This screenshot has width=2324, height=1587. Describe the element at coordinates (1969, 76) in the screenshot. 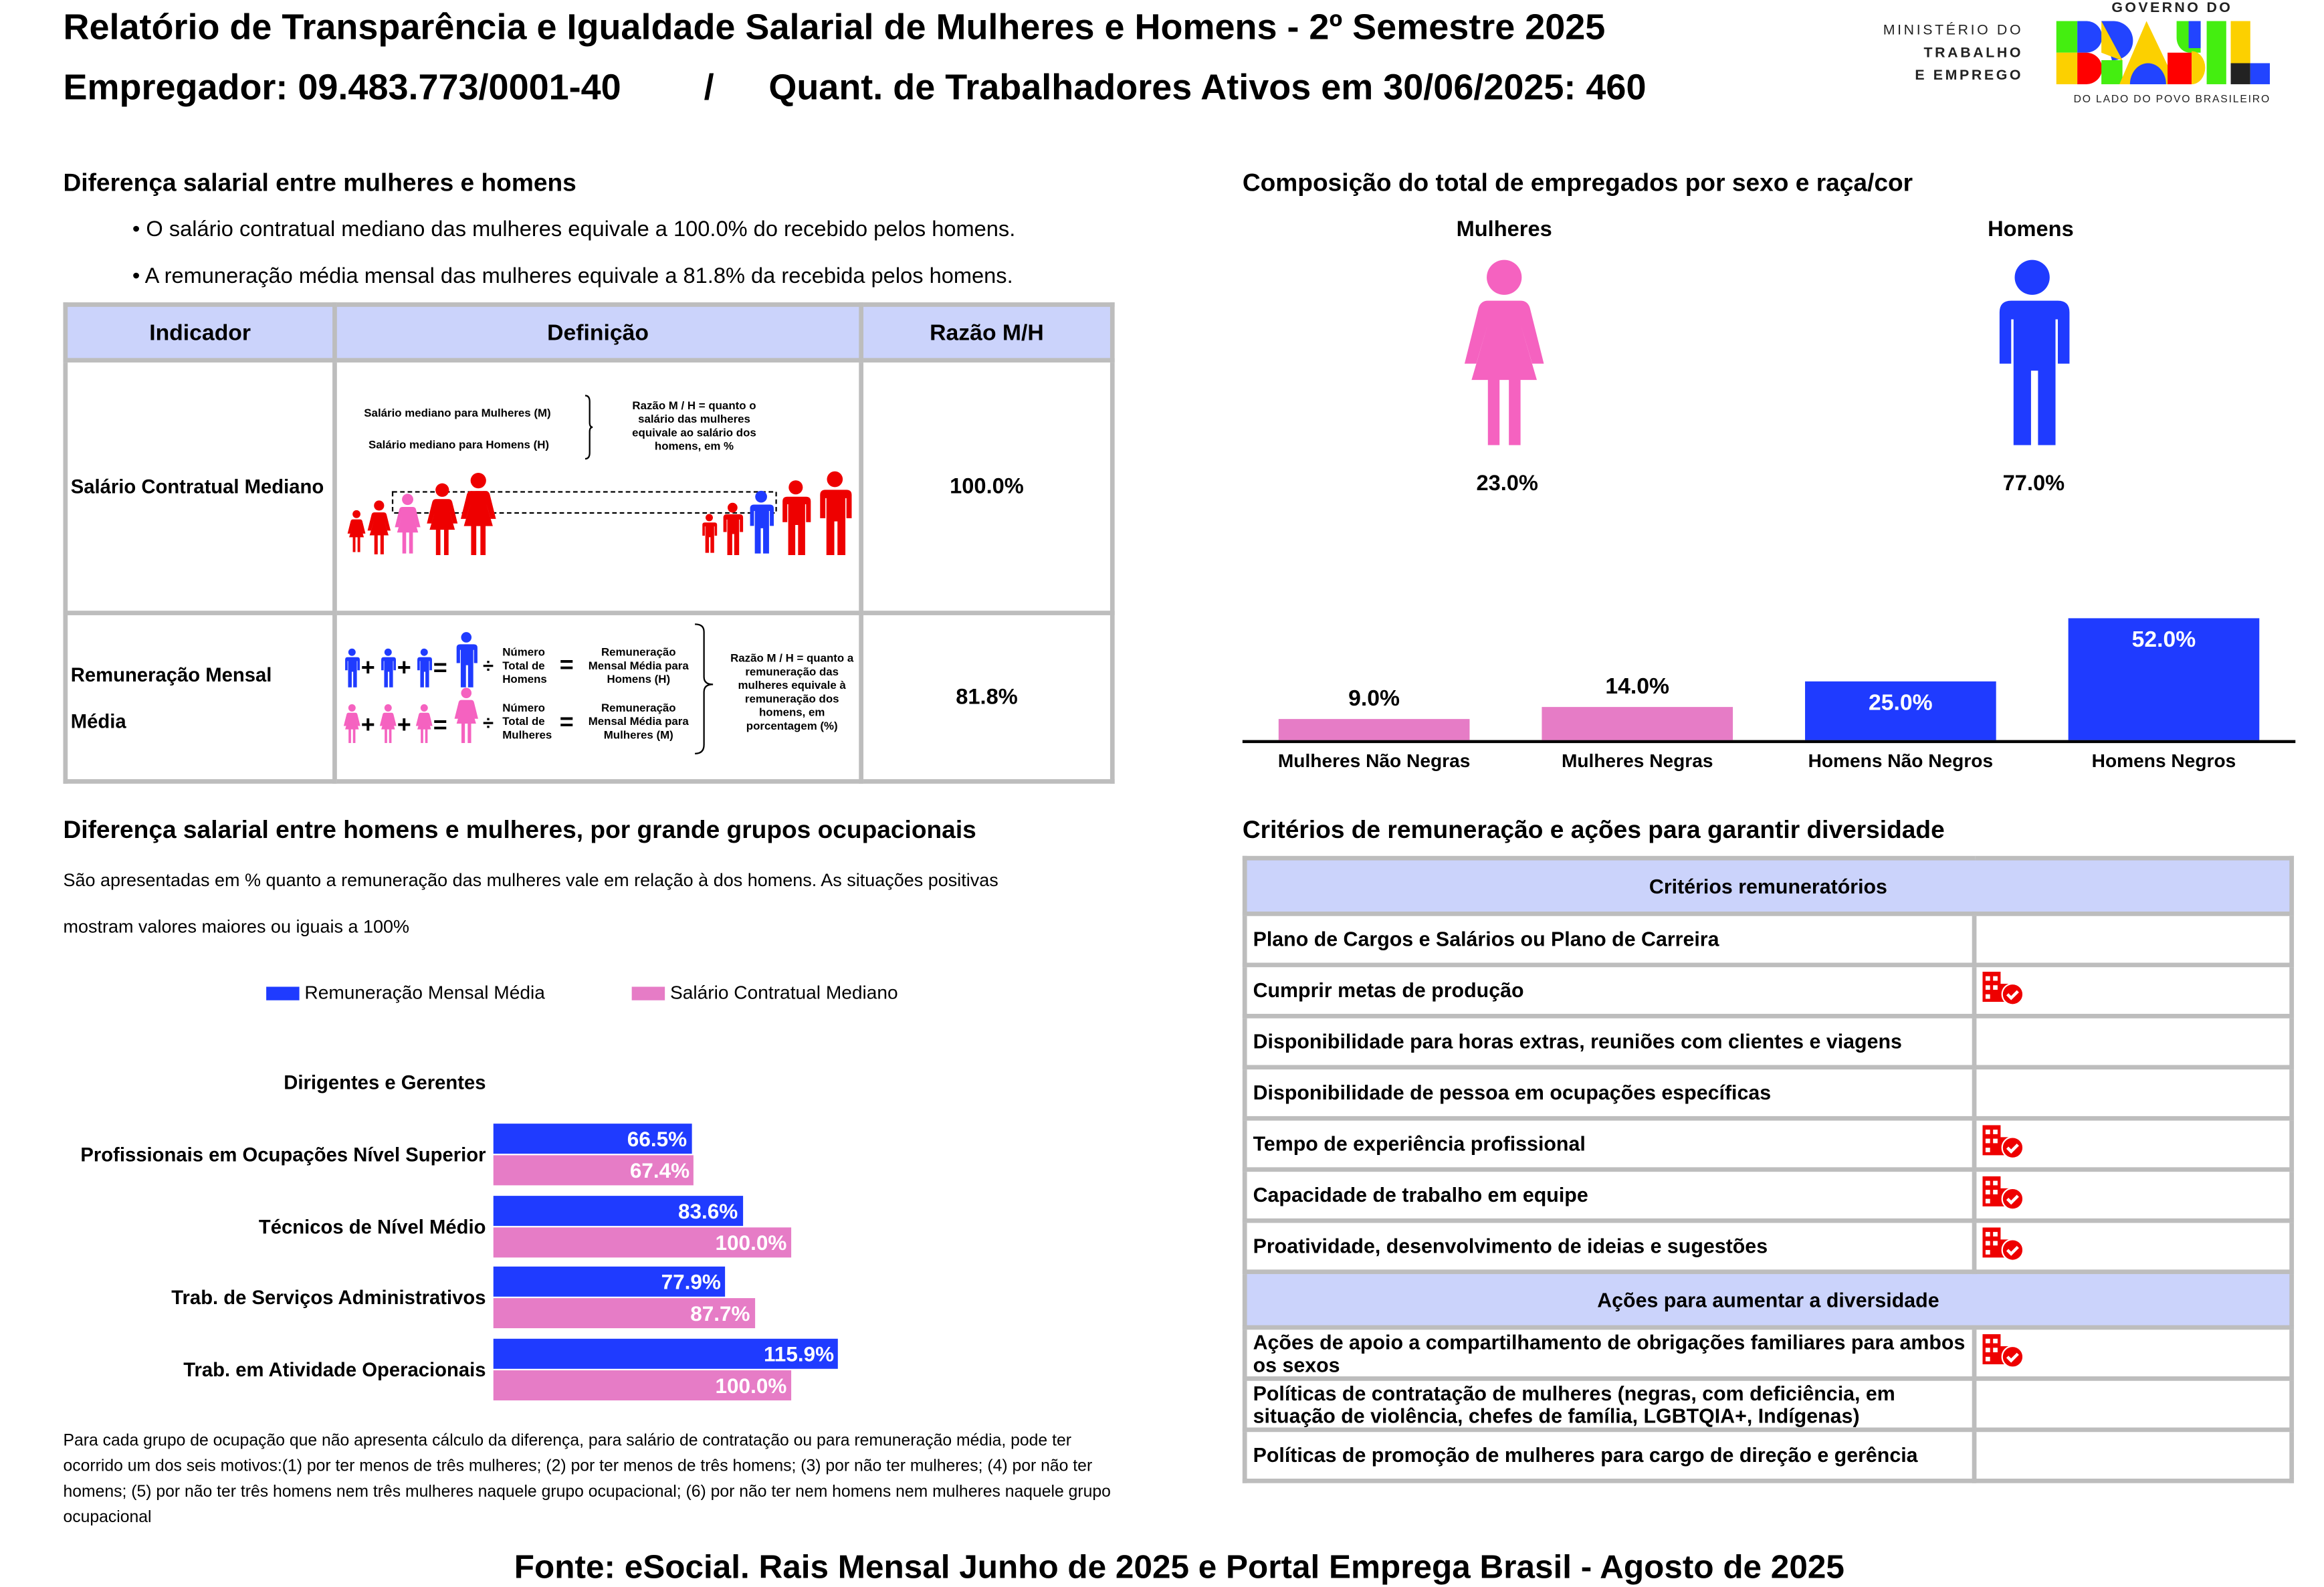

I see `logo-text: E EMPREGO` at that location.